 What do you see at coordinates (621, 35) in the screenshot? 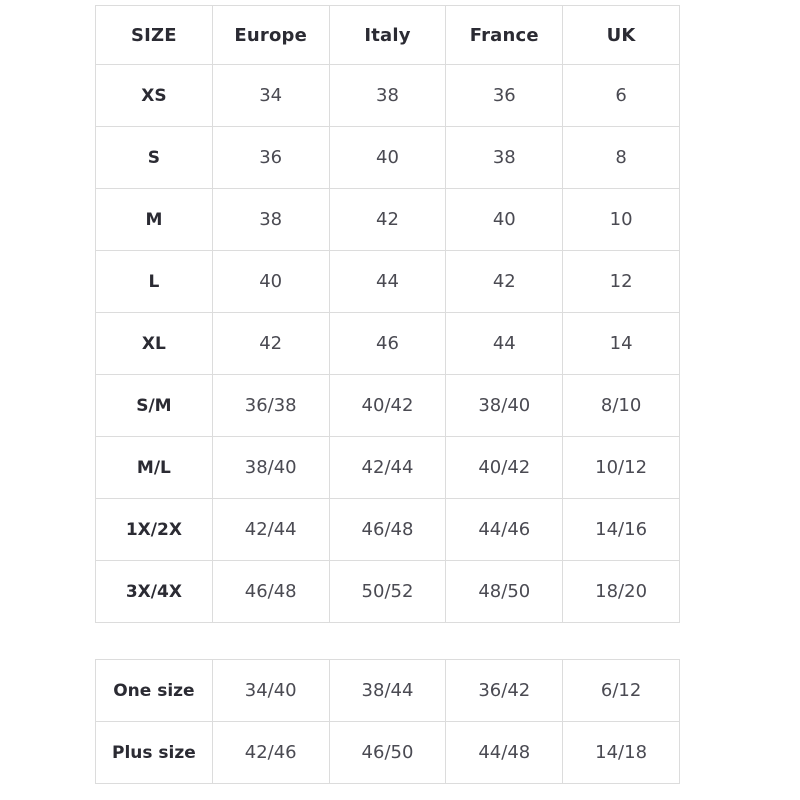
I see `column-header-uk: UK` at bounding box center [621, 35].